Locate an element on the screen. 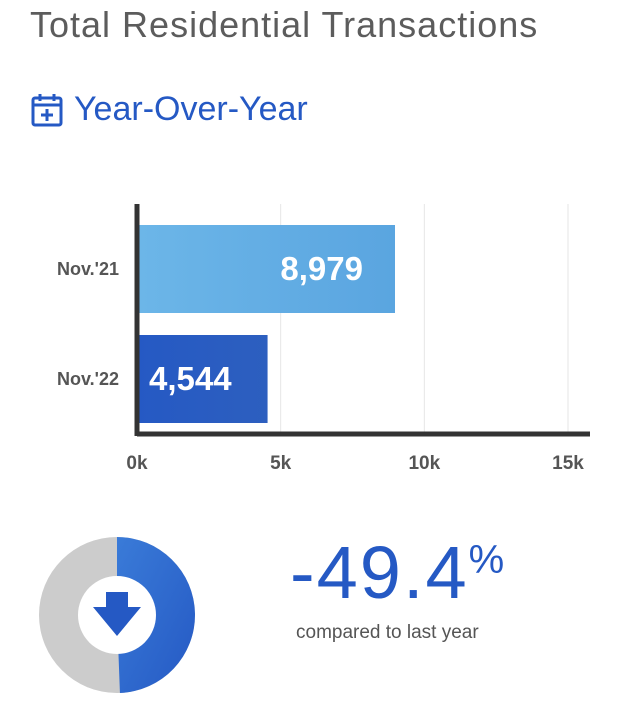 The width and height of the screenshot is (626, 714). subtitle-row: Year-Over-Year is located at coordinates (169, 109).